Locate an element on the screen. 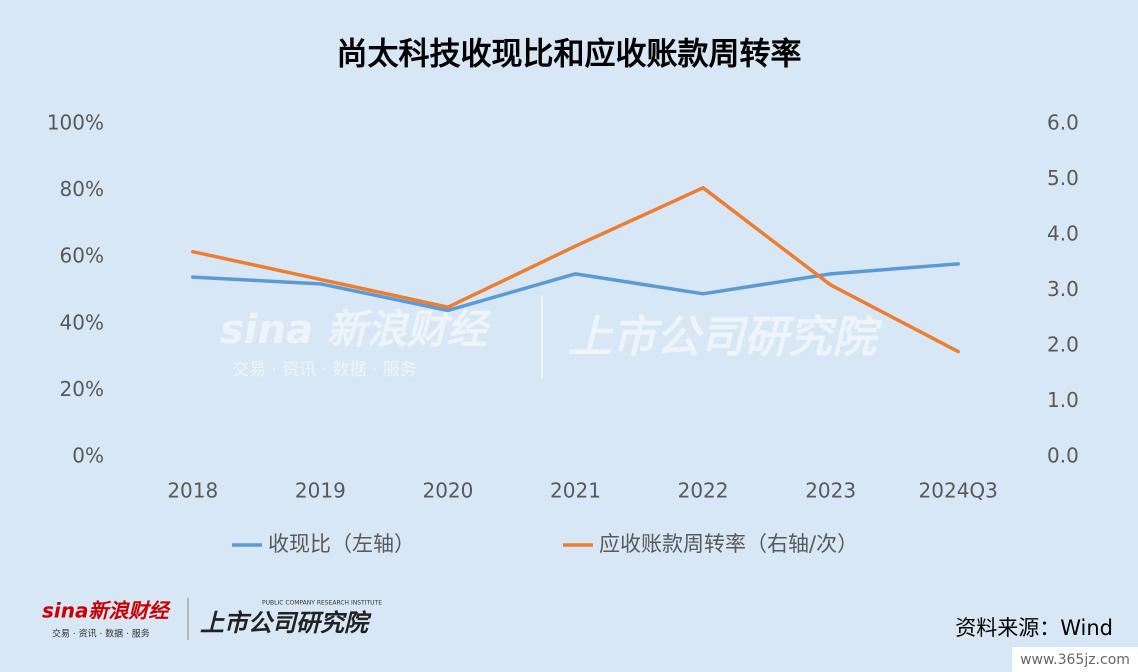 Image resolution: width=1138 pixels, height=672 pixels. logo-institute: 上市公司研究院 is located at coordinates (286, 623).